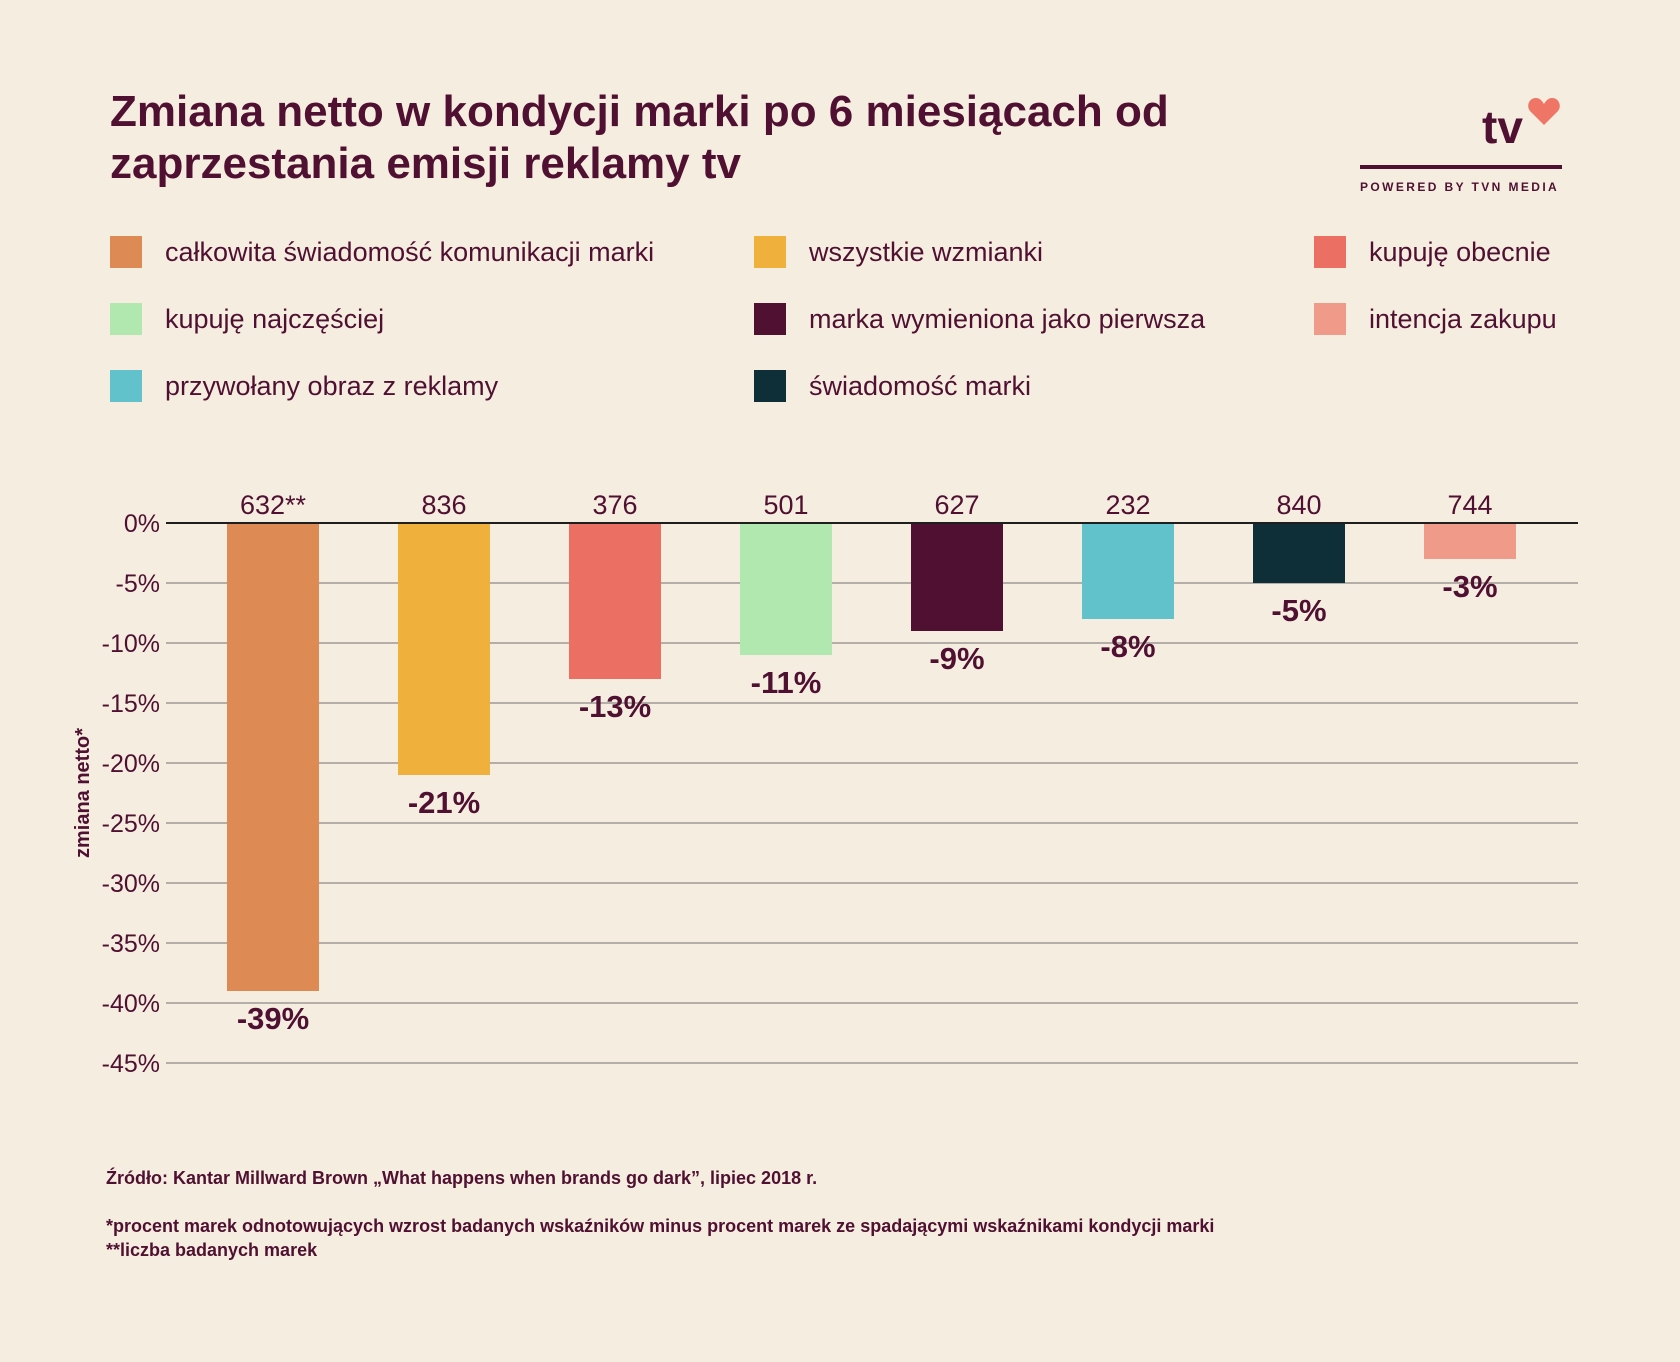 This screenshot has height=1362, width=1680. I want to click on legend-item: intencja zakupu, so click(1435, 319).